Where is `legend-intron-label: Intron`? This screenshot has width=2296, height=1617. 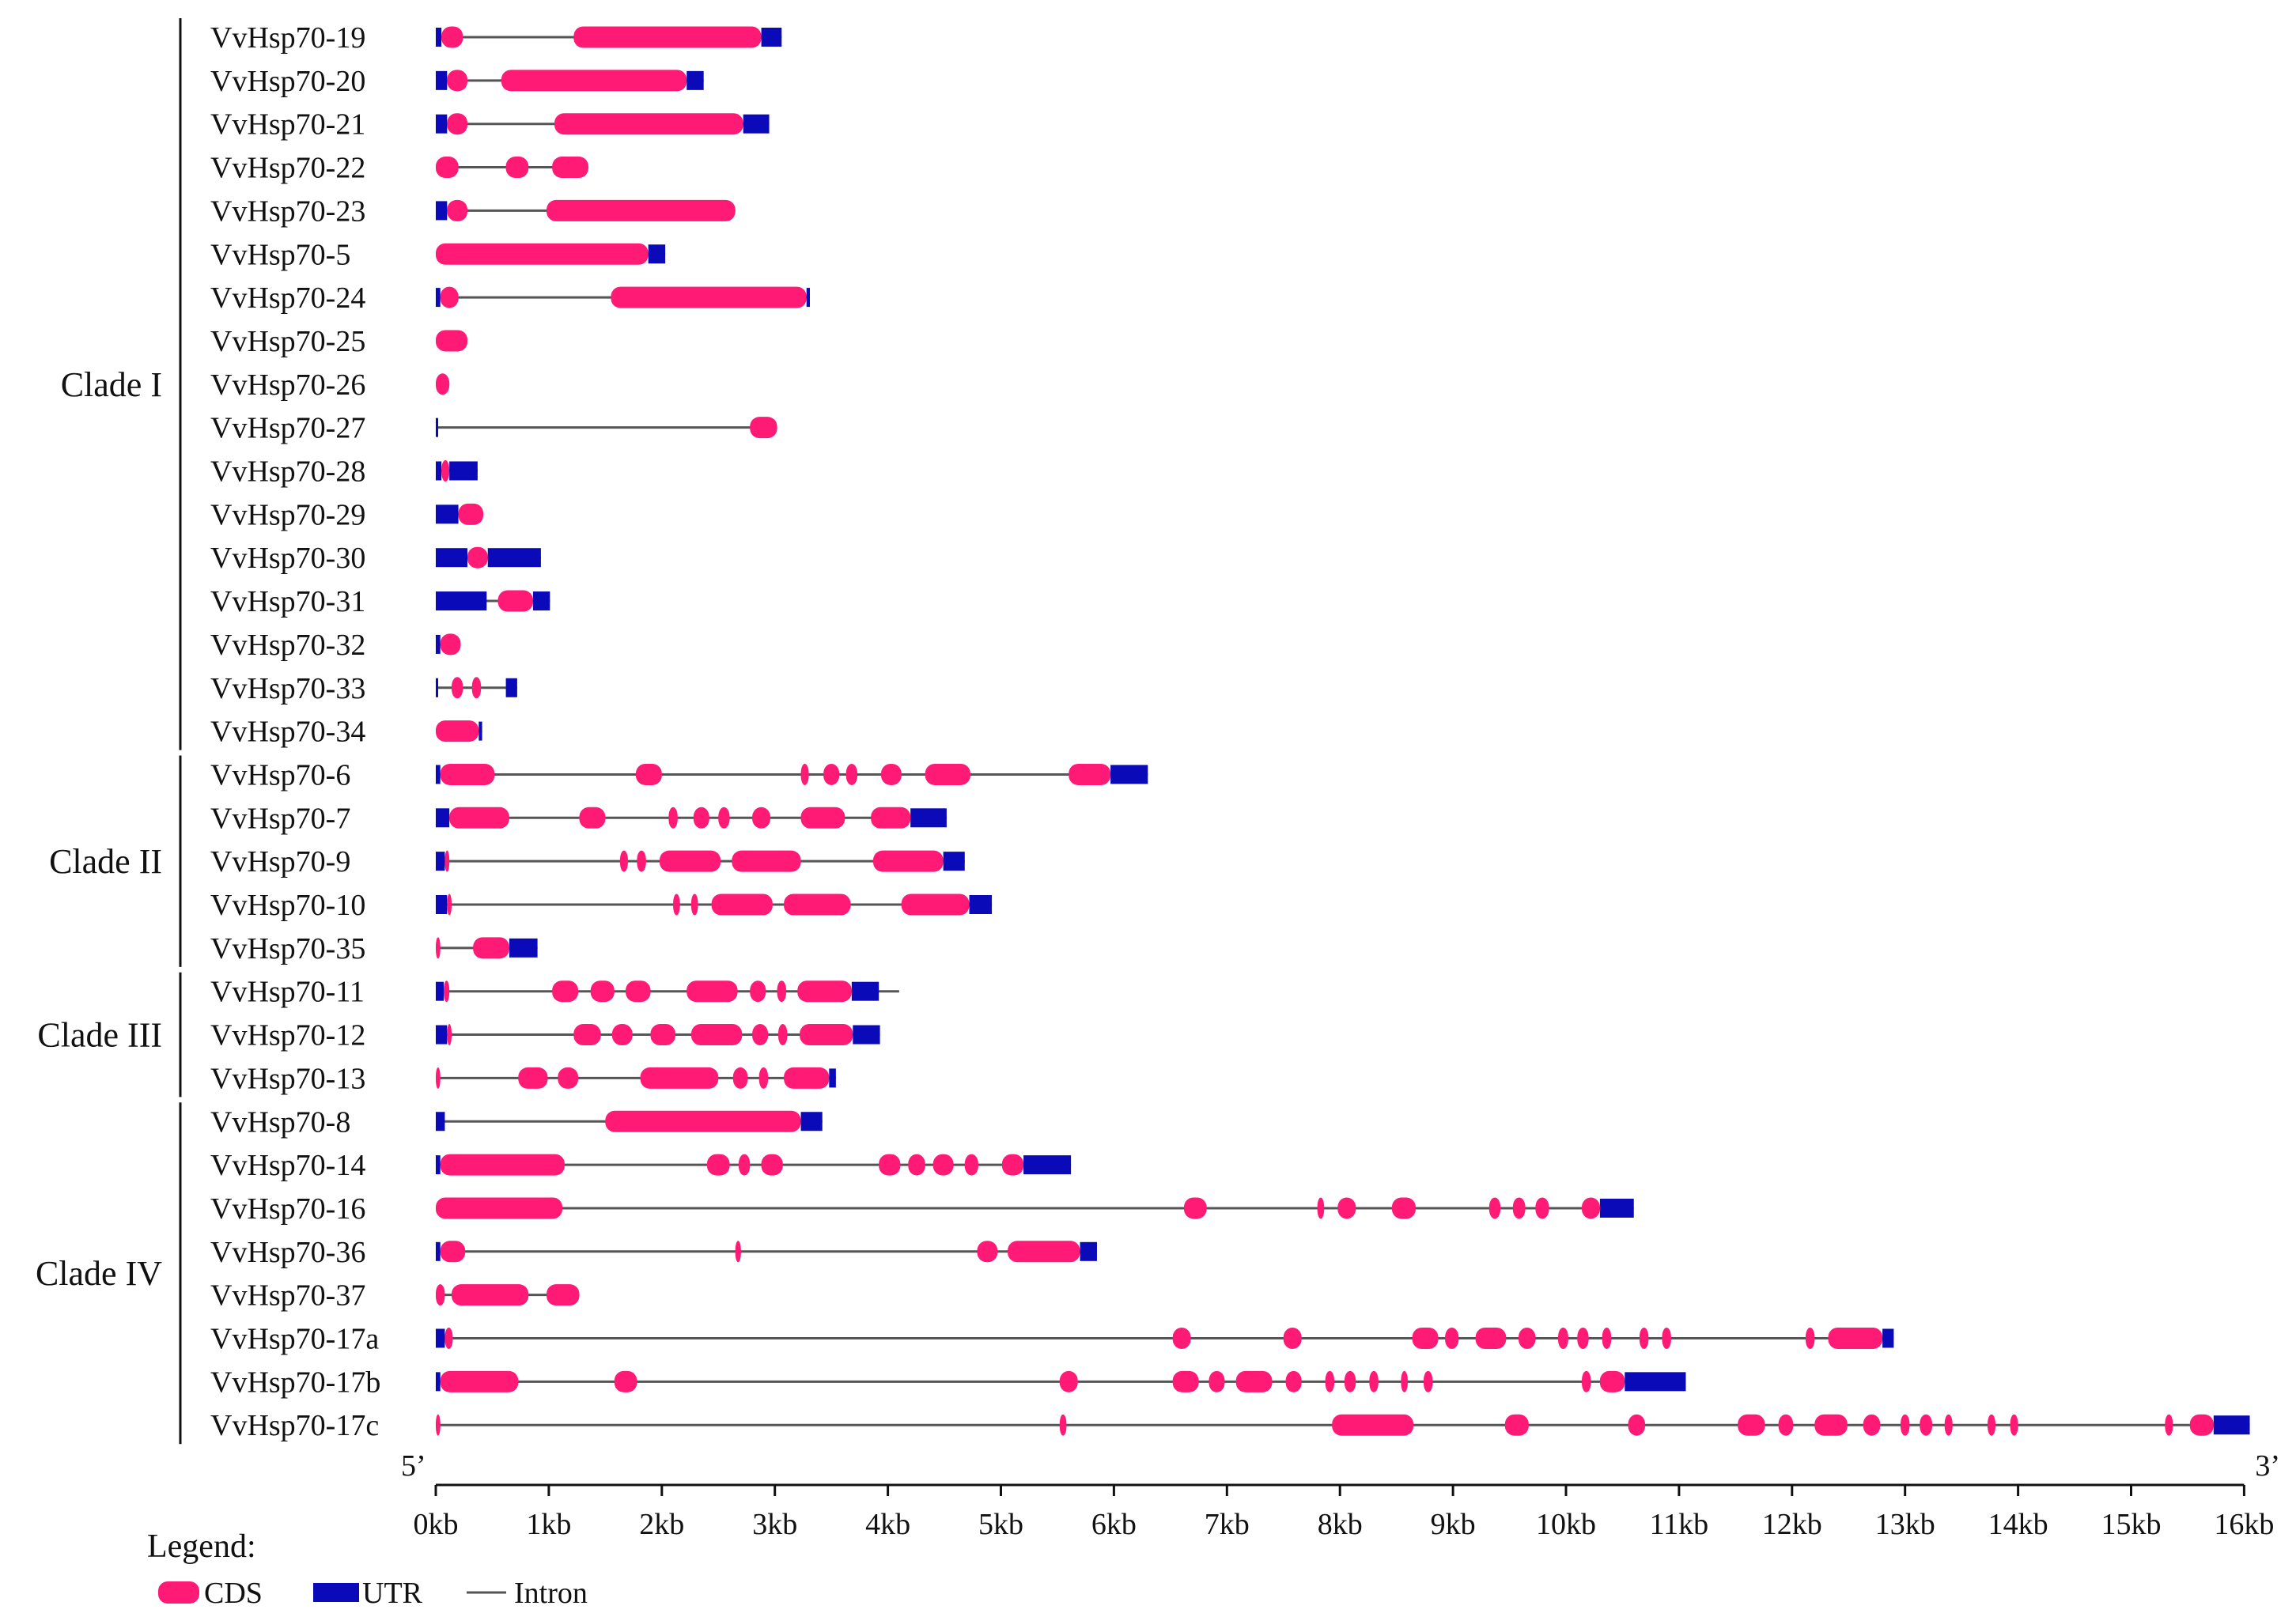 legend-intron-label: Intron is located at coordinates (551, 1593).